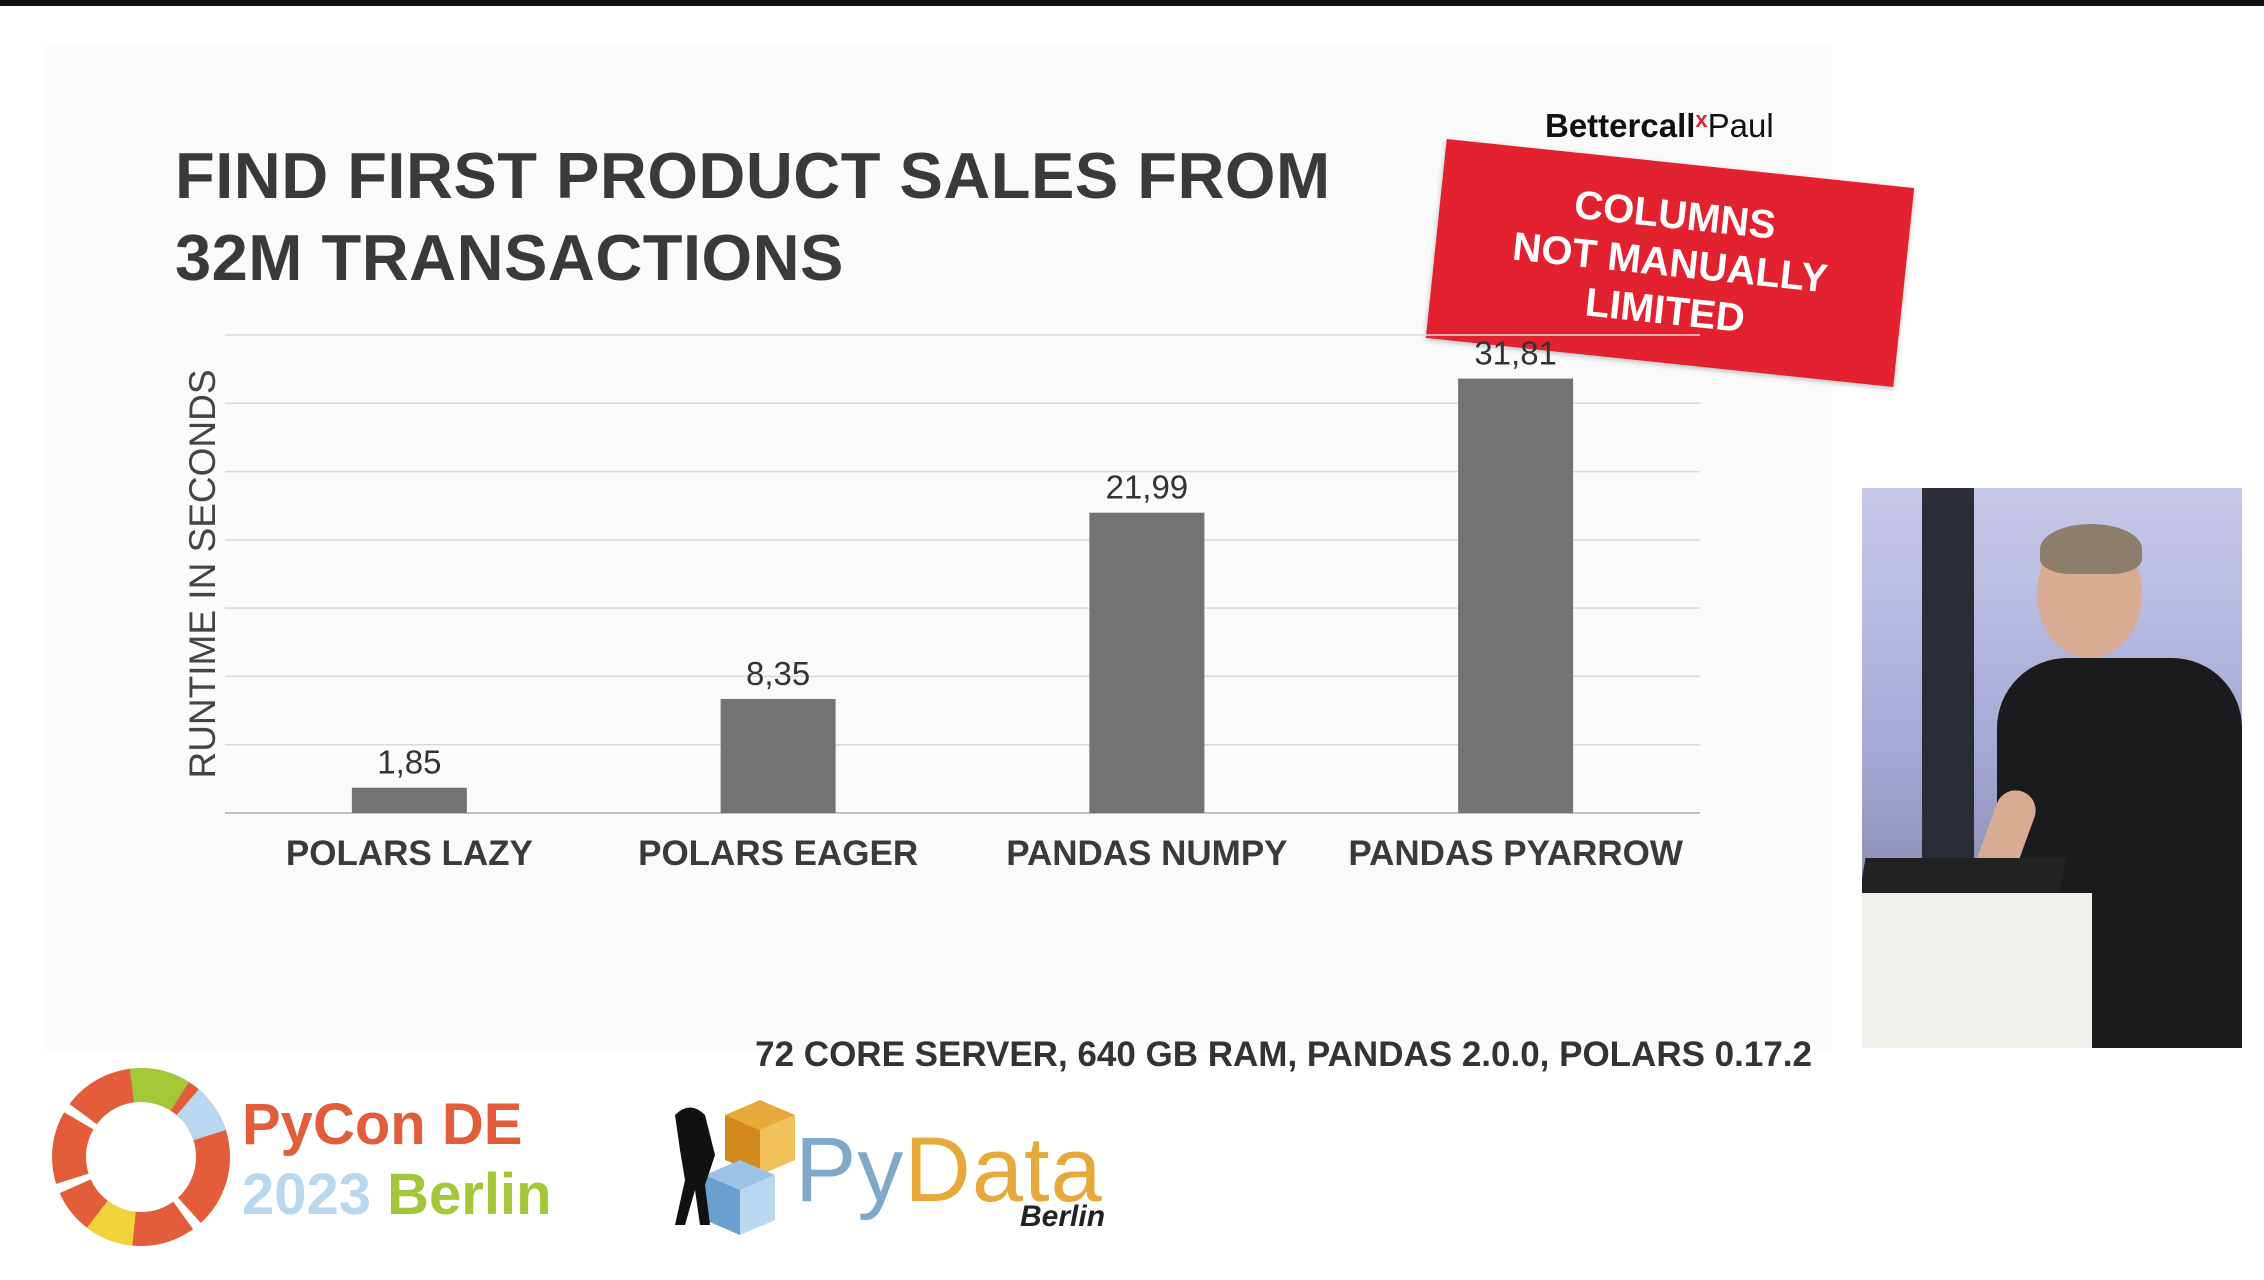  I want to click on pydata-wordmark: PyData, so click(949, 1170).